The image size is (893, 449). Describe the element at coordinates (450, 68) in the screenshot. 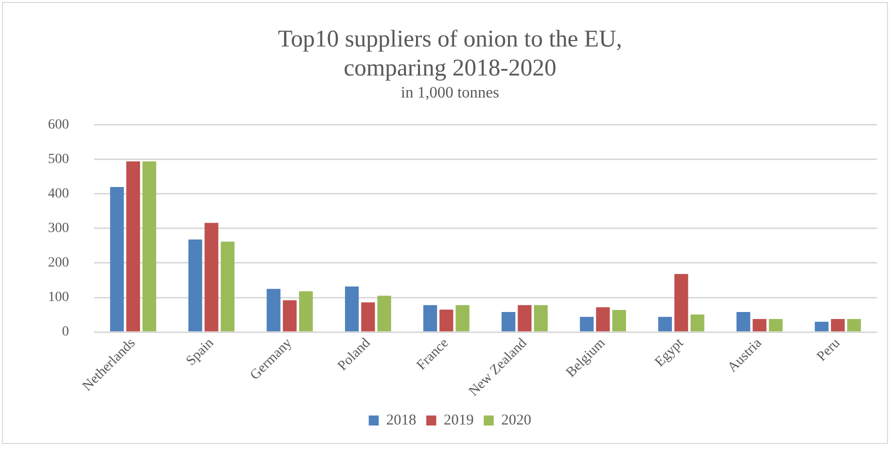

I see `text: comparing 2018-2020` at that location.